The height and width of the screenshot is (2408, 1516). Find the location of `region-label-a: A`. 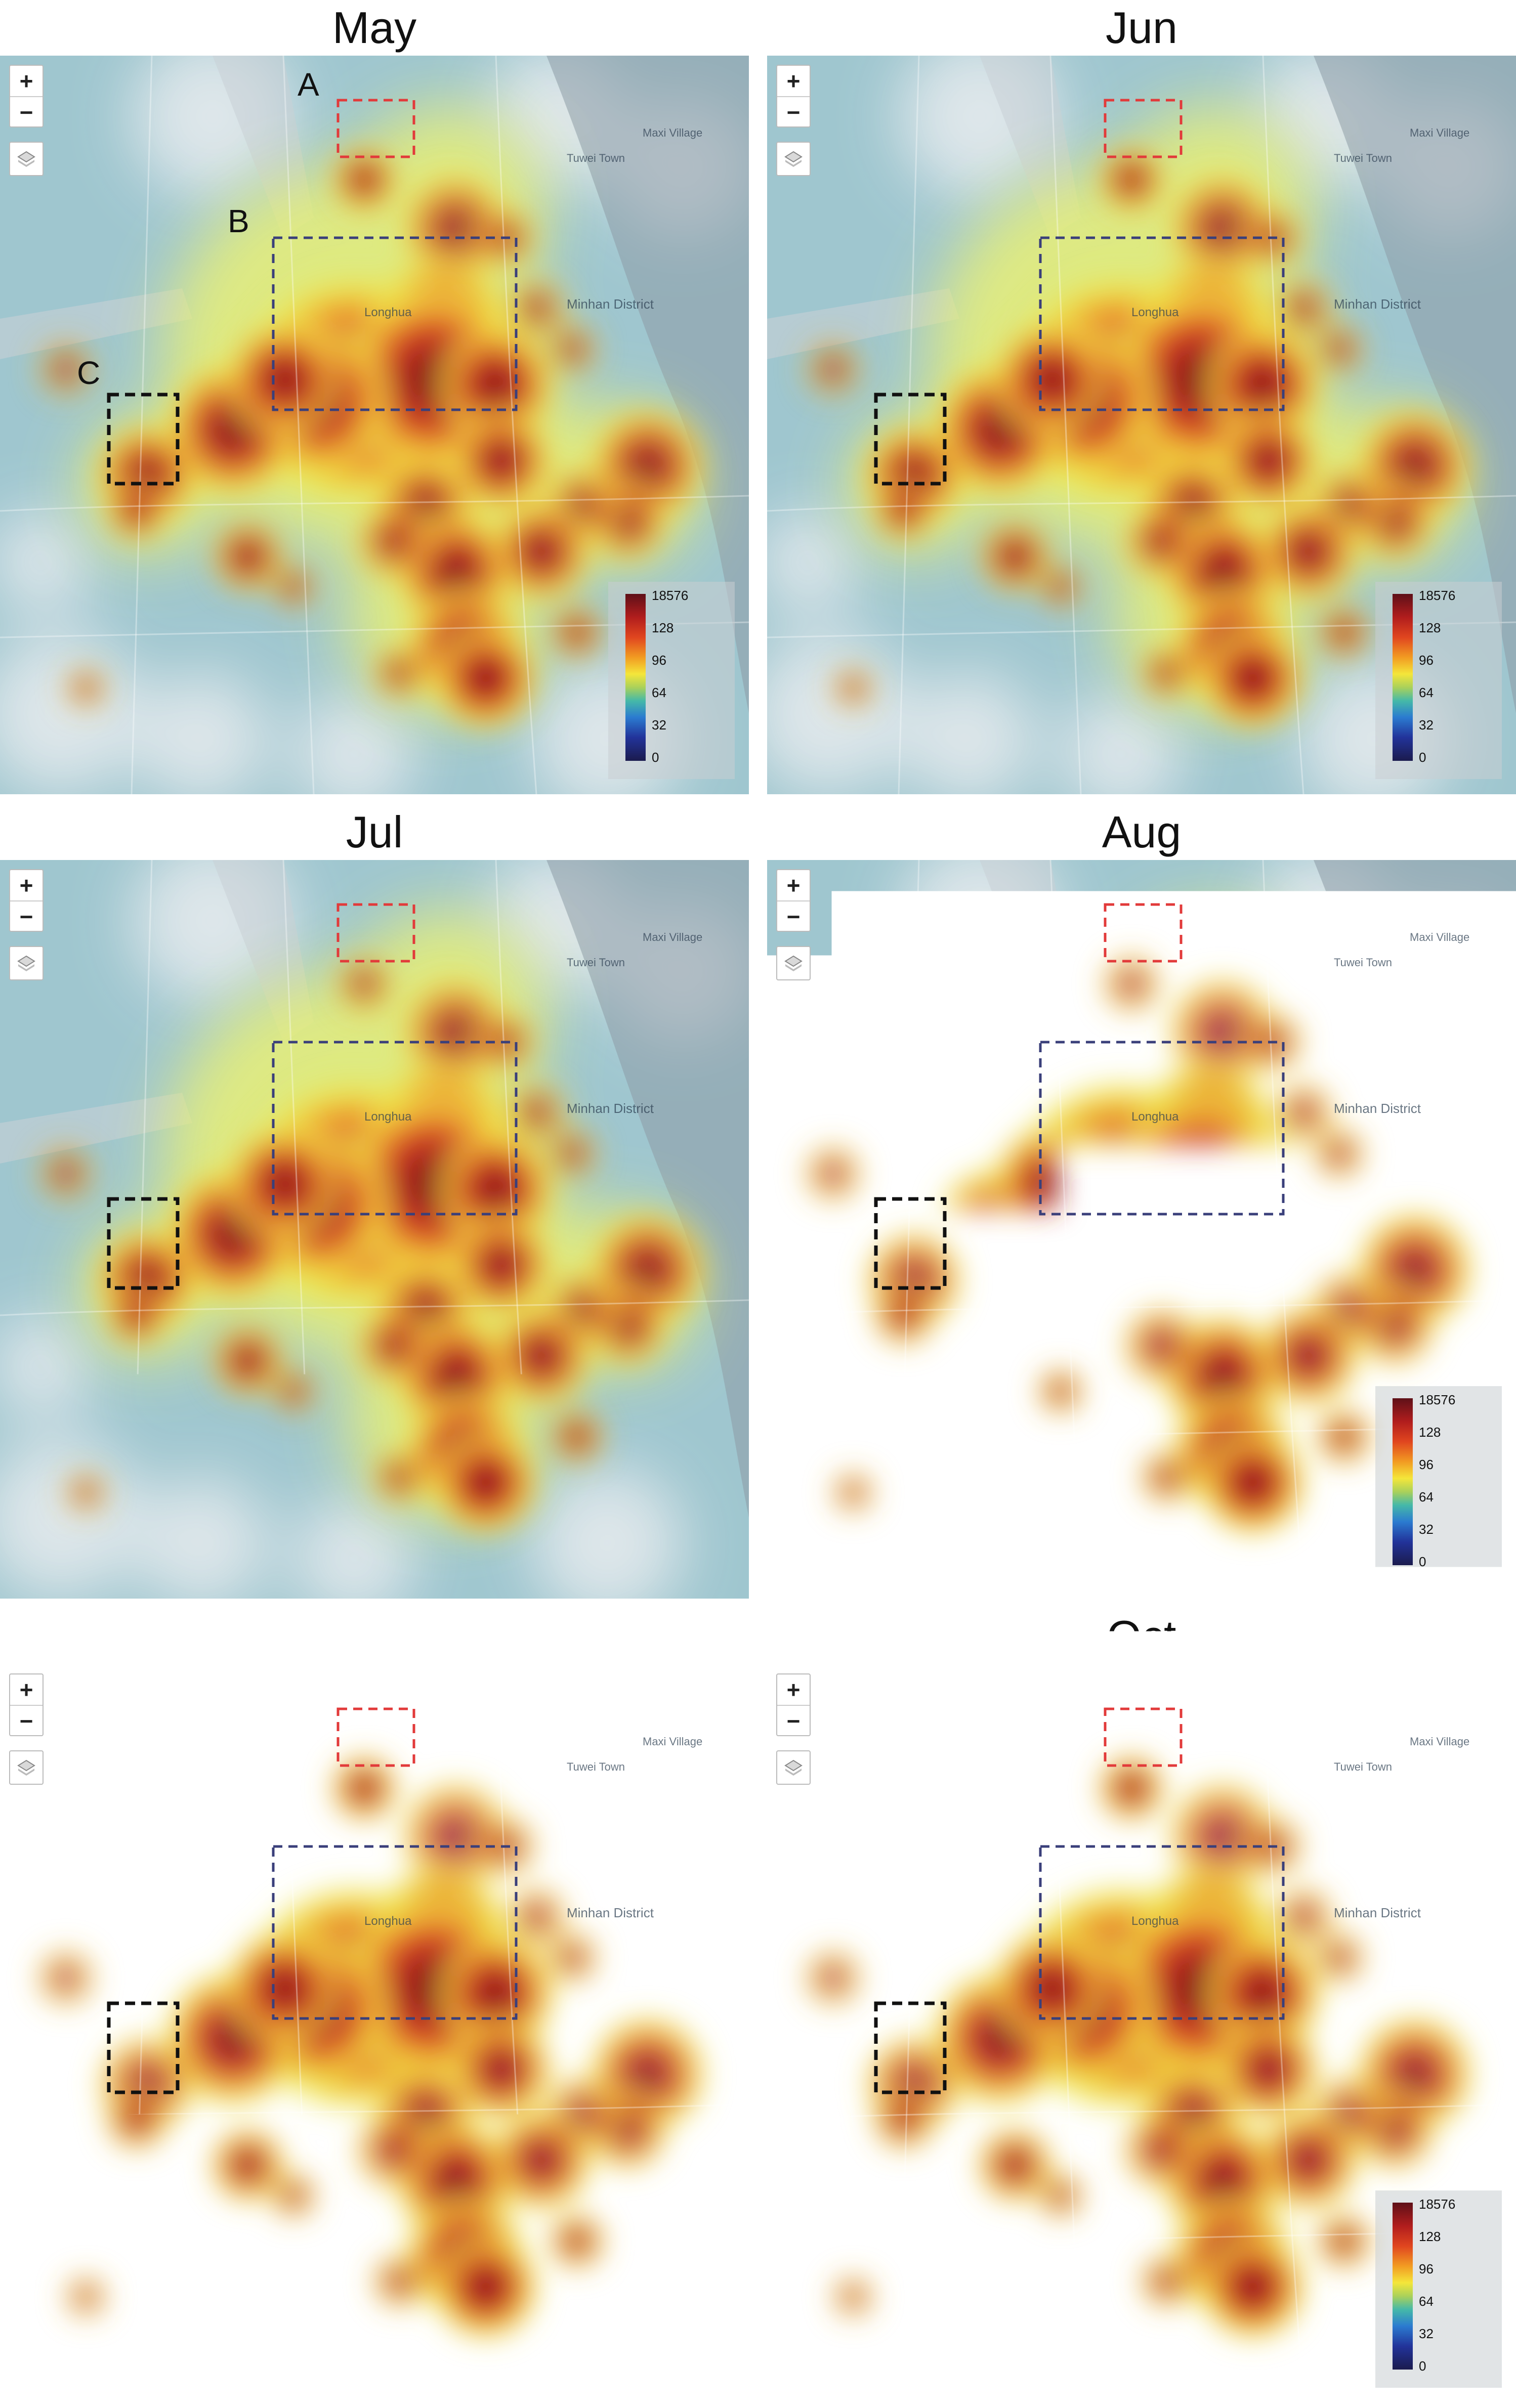

region-label-a: A is located at coordinates (308, 84).